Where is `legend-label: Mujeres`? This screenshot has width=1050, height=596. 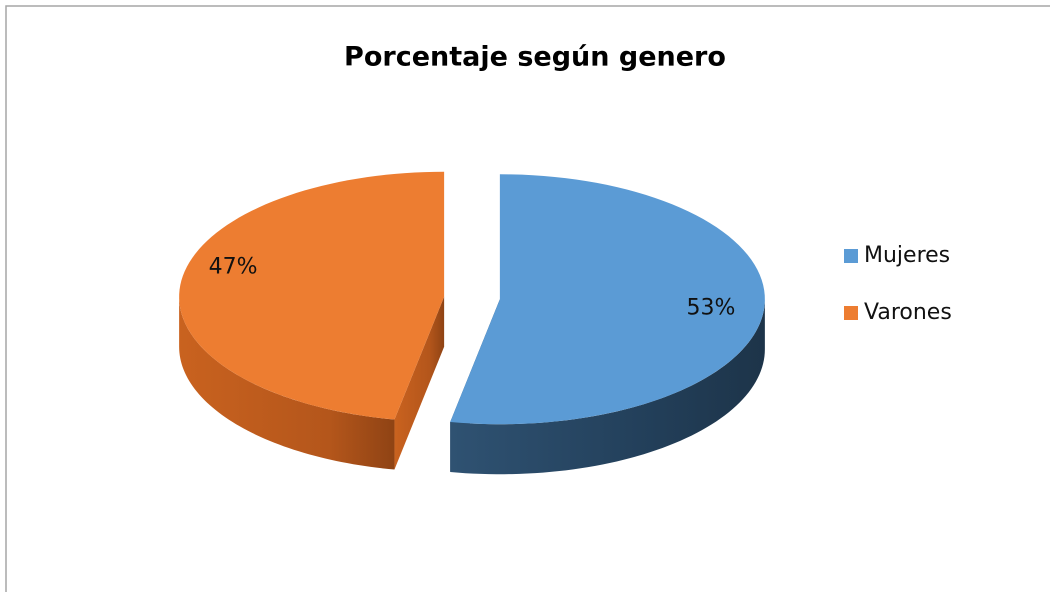 legend-label: Mujeres is located at coordinates (907, 255).